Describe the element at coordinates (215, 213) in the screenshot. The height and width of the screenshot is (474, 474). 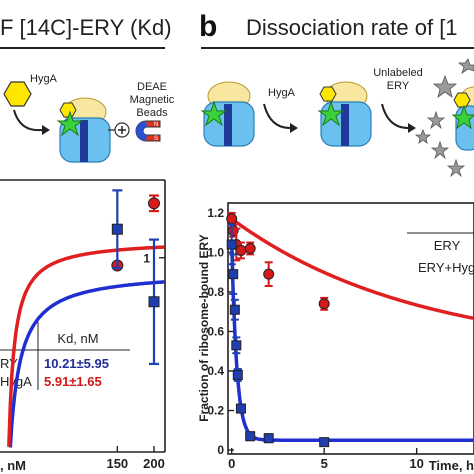
I see `right-y-tick-label: 1.2` at that location.